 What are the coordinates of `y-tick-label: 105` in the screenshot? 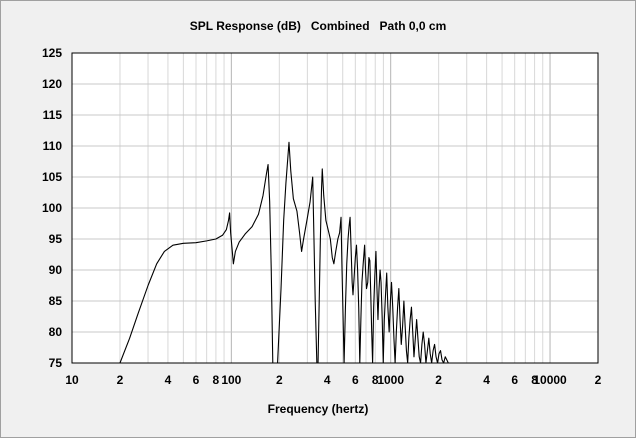 It's located at (52, 177).